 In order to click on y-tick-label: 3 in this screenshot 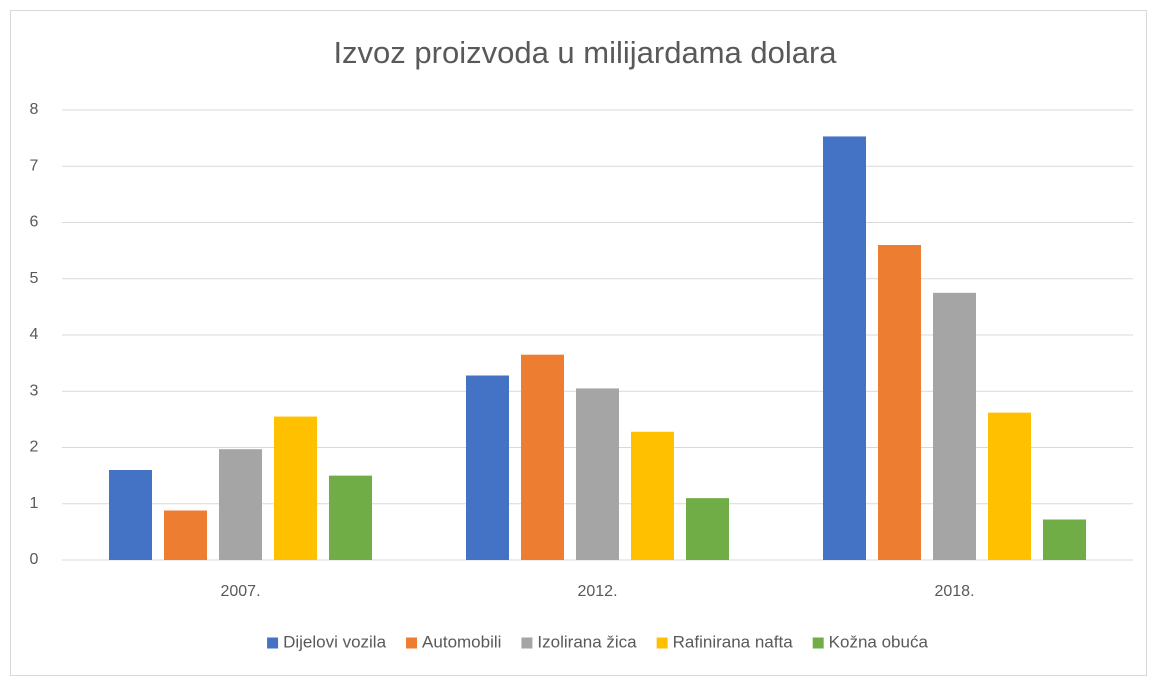, I will do `click(34, 390)`.